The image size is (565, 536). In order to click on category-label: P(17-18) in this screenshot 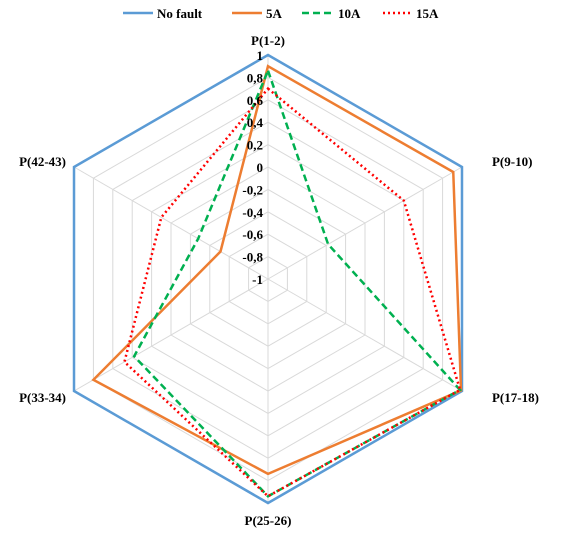, I will do `click(515, 397)`.